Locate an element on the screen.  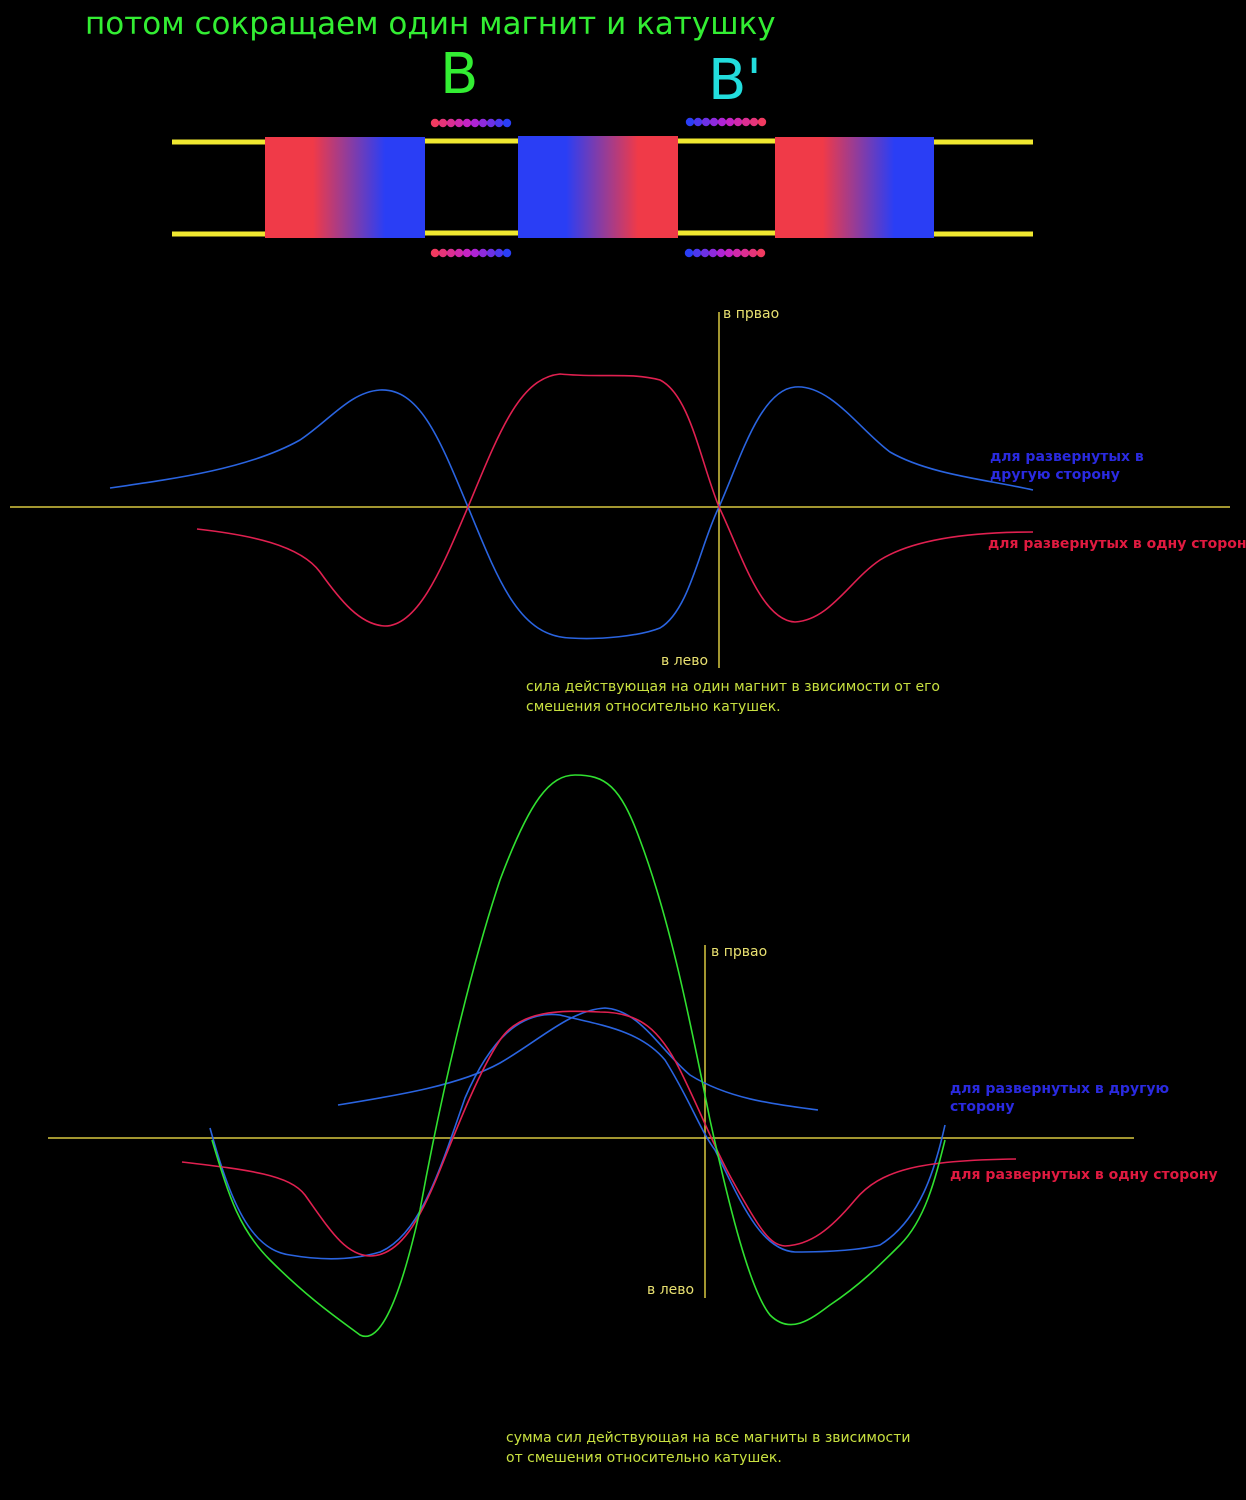
chart2-axis-top-label: в првао is located at coordinates (739, 952).